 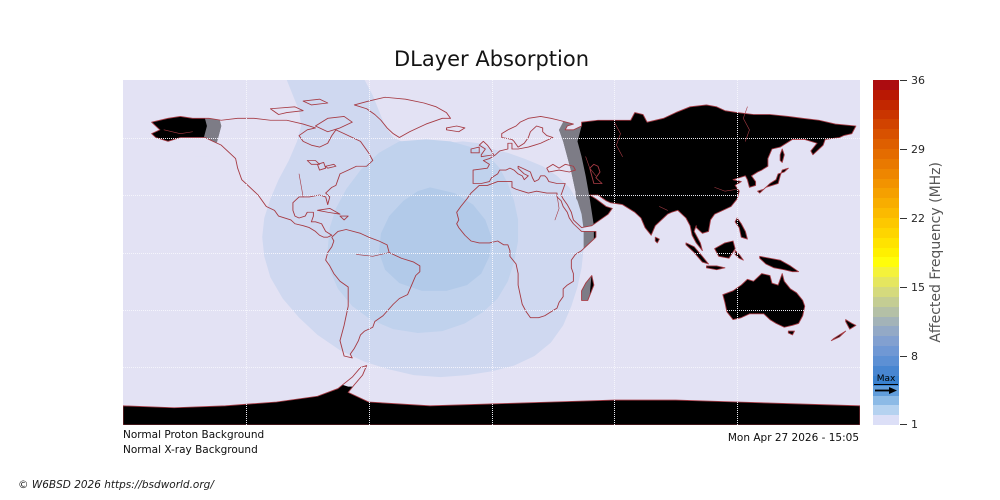 I want to click on xray-status-line: Normal X-ray Background, so click(x=190, y=449).